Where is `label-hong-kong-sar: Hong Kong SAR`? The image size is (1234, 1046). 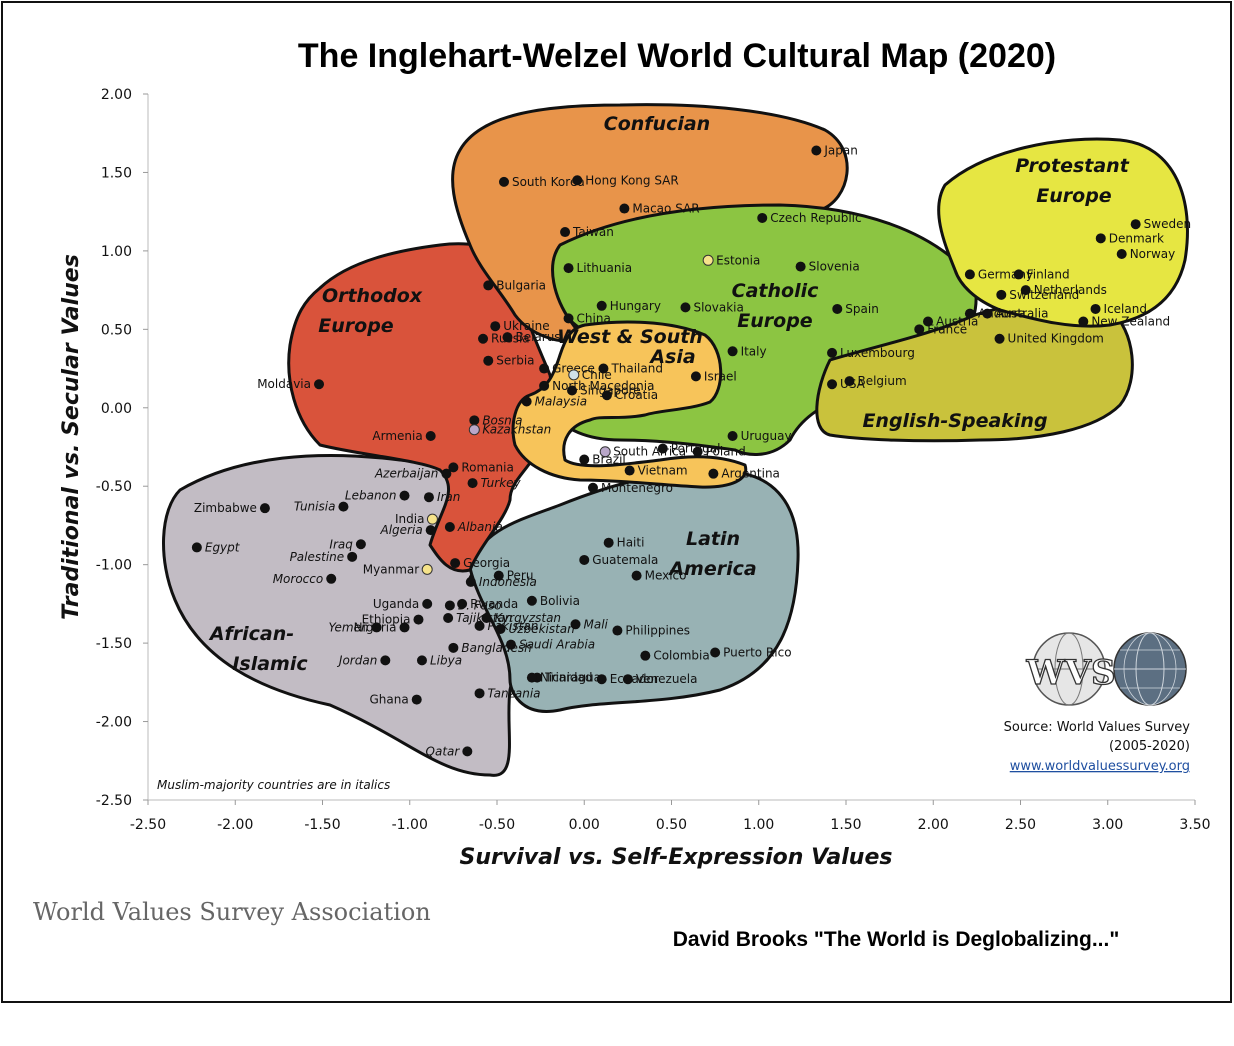
label-hong-kong-sar: Hong Kong SAR is located at coordinates (631, 180).